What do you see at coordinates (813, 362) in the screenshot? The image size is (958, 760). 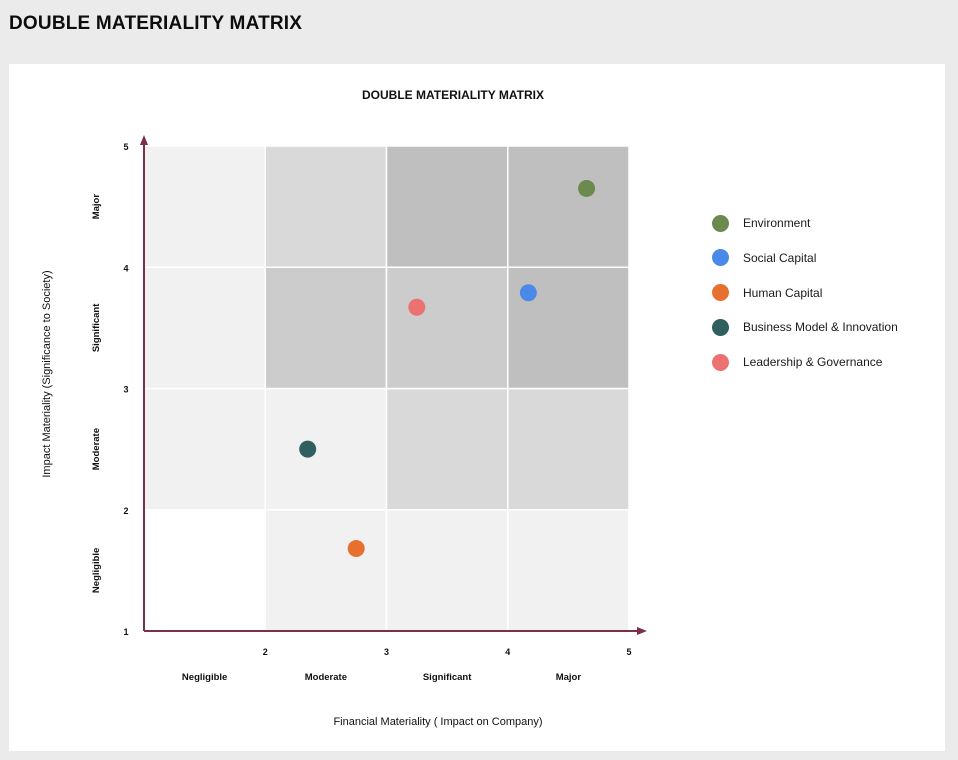 I see `legend-label: Leadership & Governance` at bounding box center [813, 362].